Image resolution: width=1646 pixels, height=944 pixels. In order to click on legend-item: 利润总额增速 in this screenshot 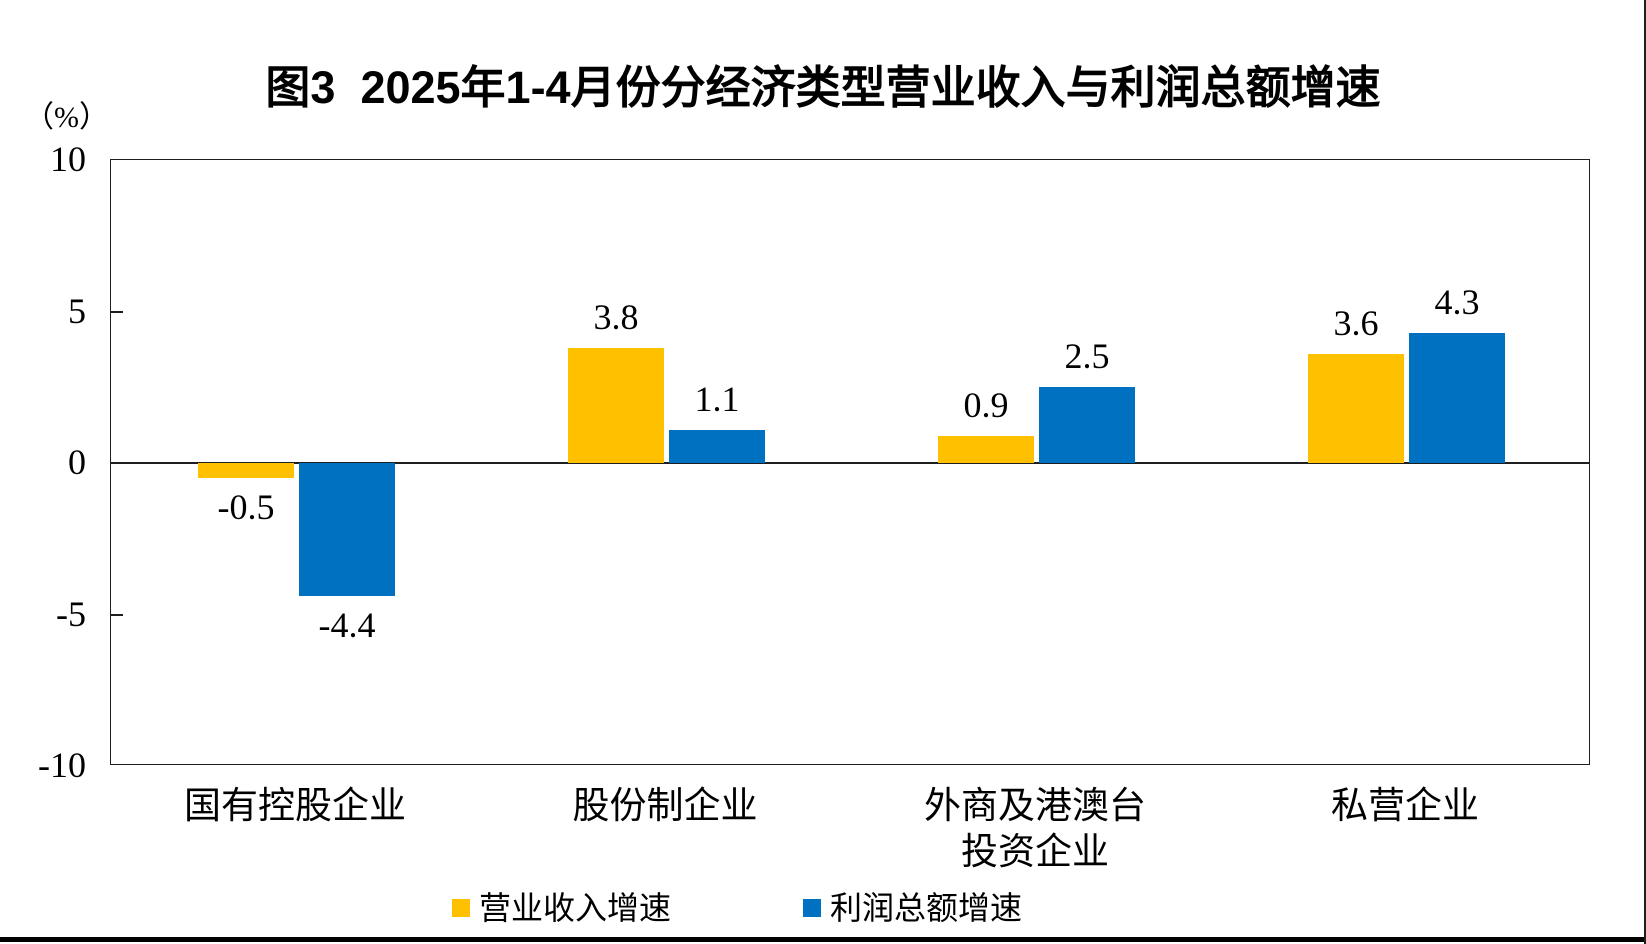, I will do `click(912, 908)`.